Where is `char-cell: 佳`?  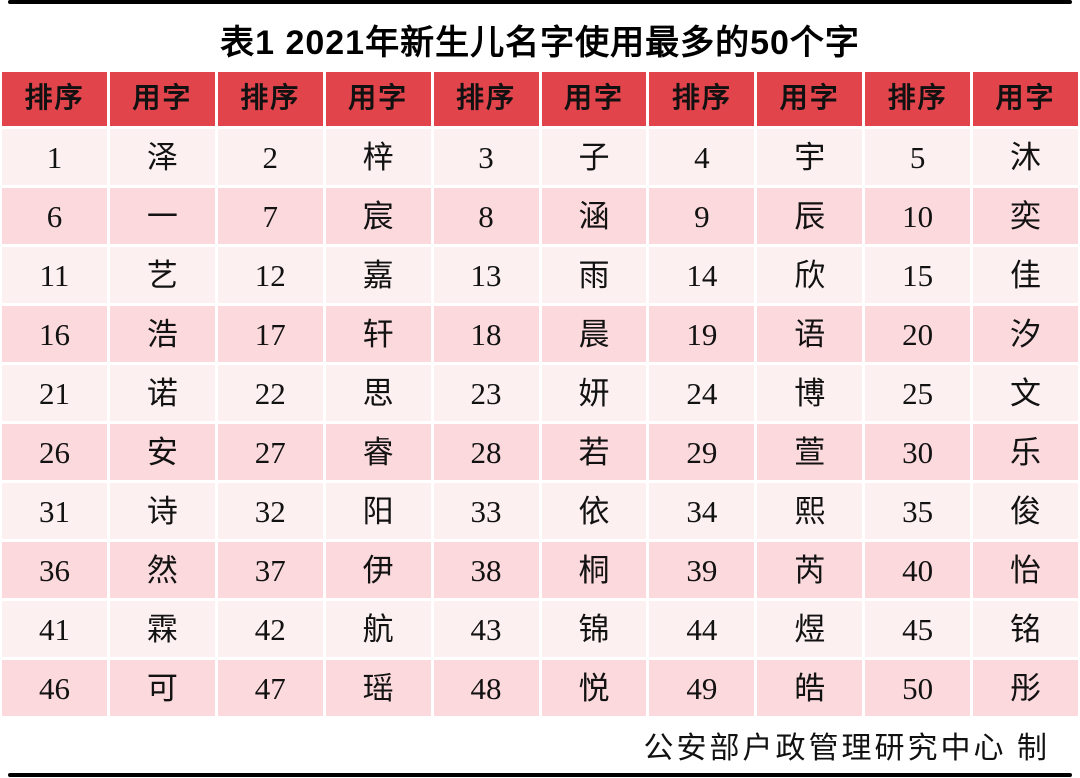 char-cell: 佳 is located at coordinates (1025, 275).